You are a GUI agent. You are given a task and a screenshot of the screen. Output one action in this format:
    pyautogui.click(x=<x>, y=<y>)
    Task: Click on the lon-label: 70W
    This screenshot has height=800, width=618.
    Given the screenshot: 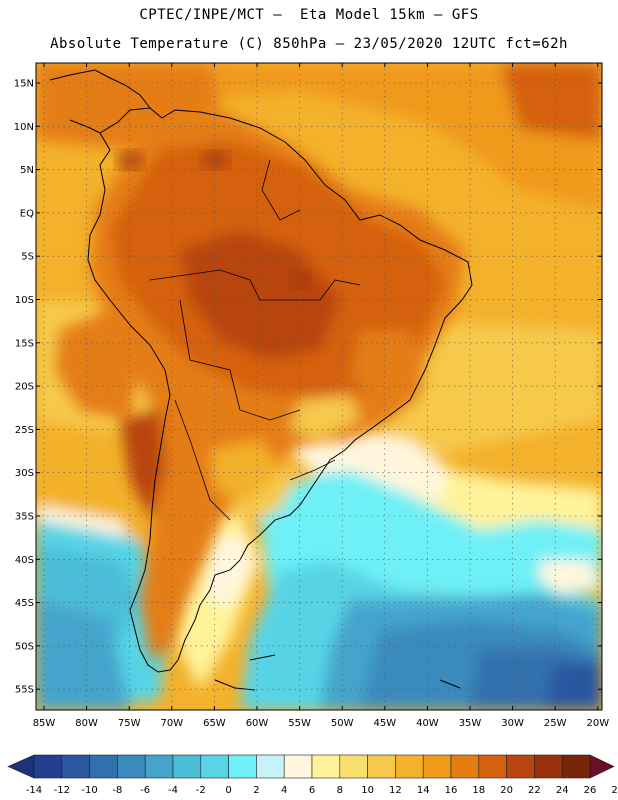 What is the action you would take?
    pyautogui.click(x=171, y=723)
    